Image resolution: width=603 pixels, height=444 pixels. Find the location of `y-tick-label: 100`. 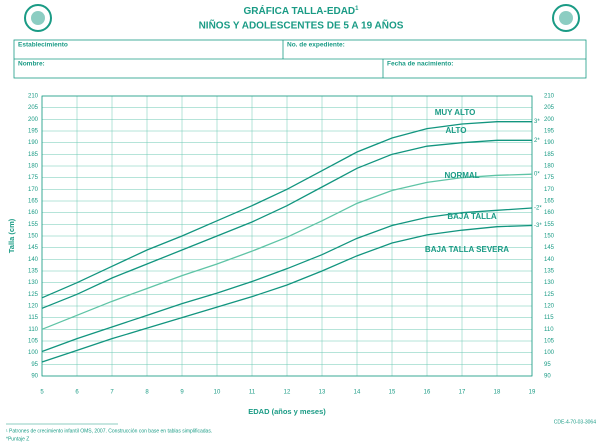

y-tick-label: 100 is located at coordinates (33, 353).